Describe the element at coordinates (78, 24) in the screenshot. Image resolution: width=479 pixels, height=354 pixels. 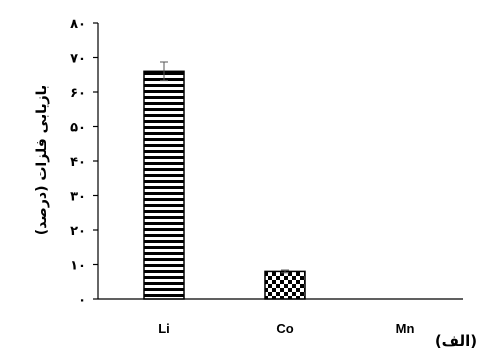
I see `y-tick-label: ٨٠` at that location.